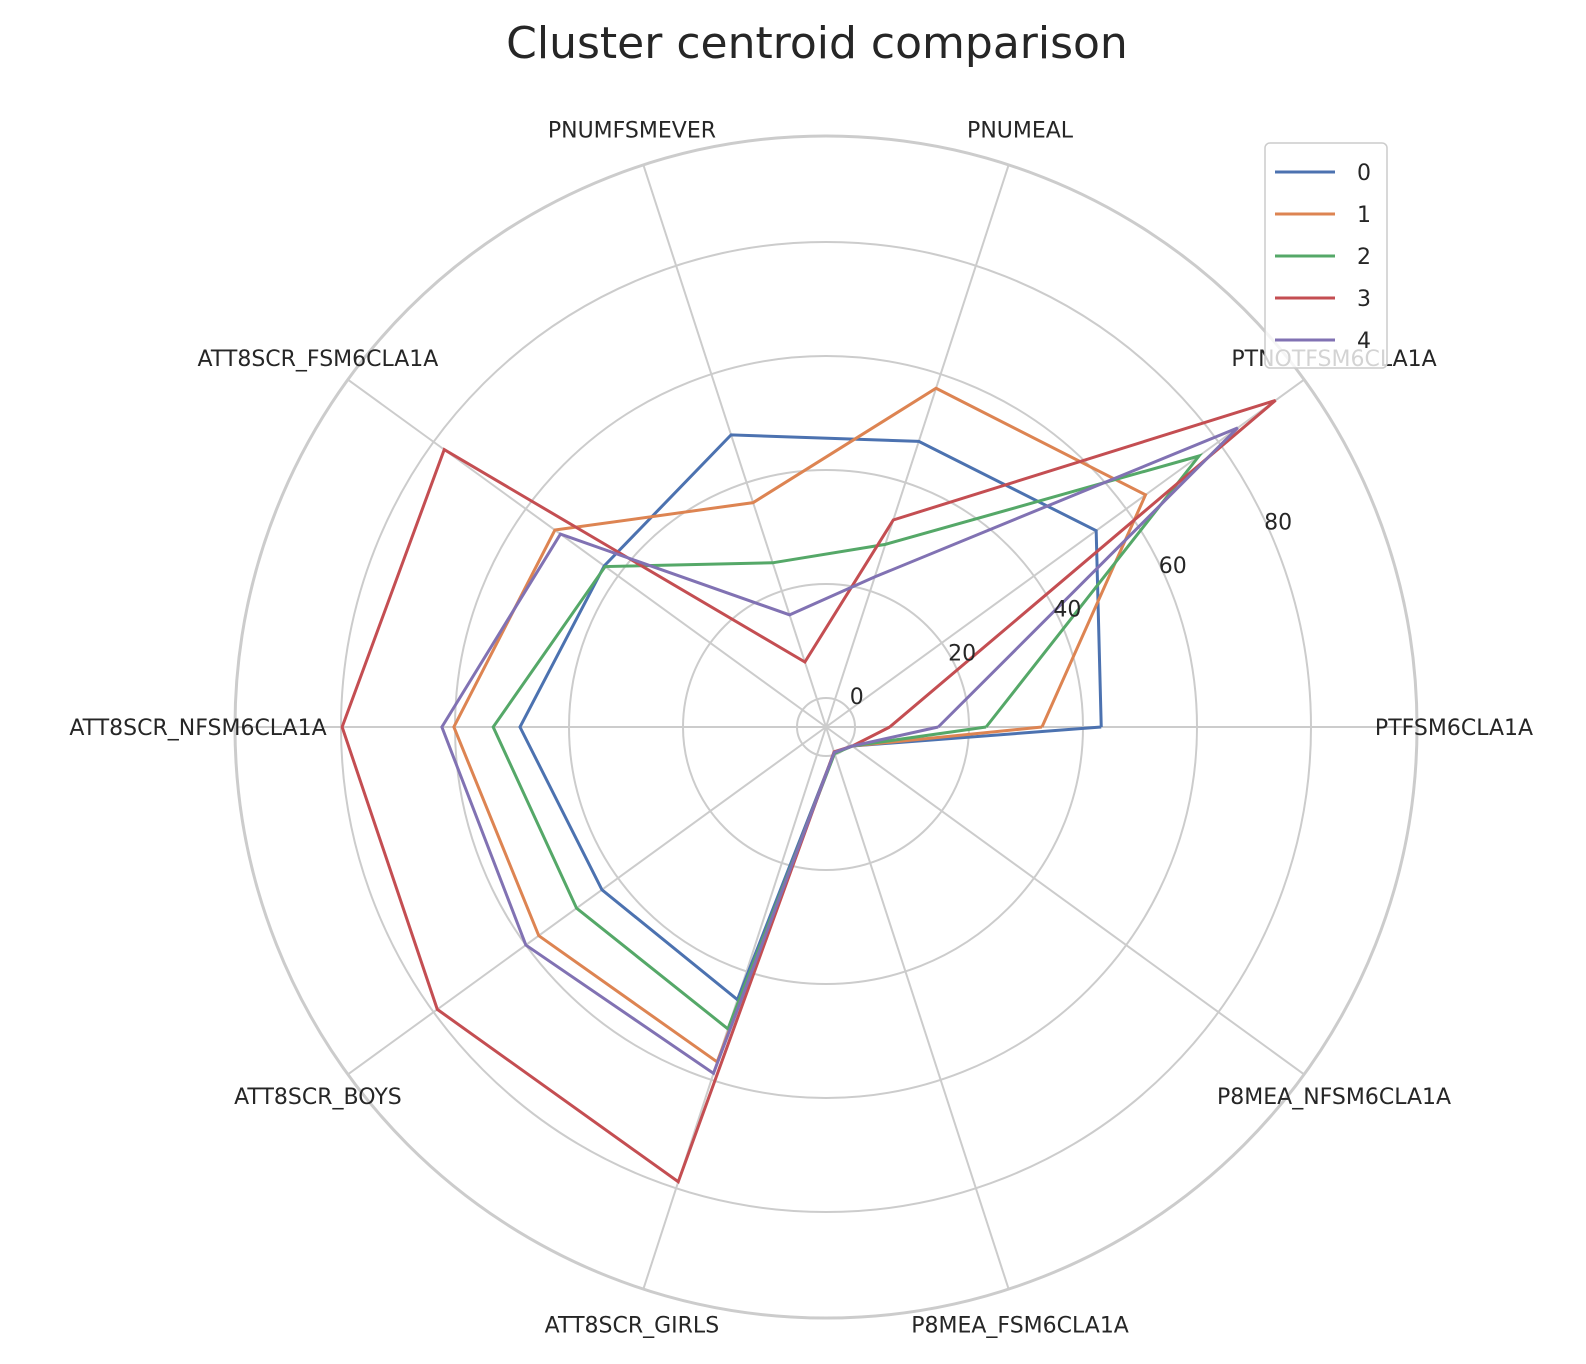  What do you see at coordinates (1173, 566) in the screenshot?
I see `radial-tick-label: 60` at bounding box center [1173, 566].